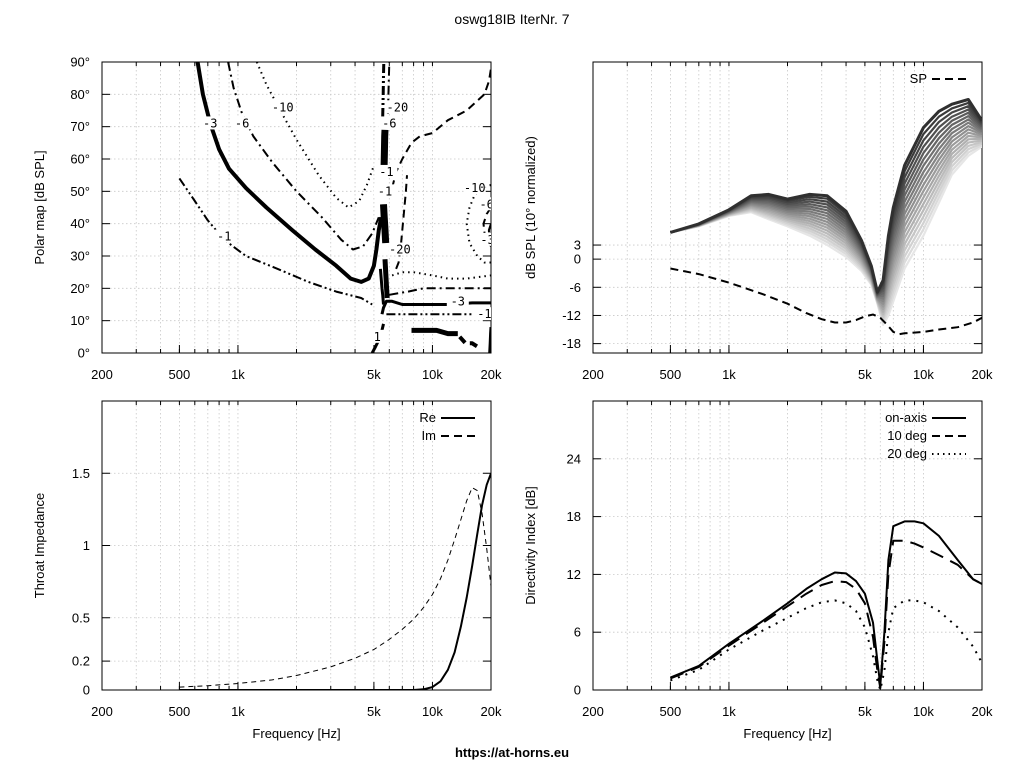 This screenshot has width=1024, height=768. Describe the element at coordinates (574, 516) in the screenshot. I see `y-tick-label: 18` at that location.